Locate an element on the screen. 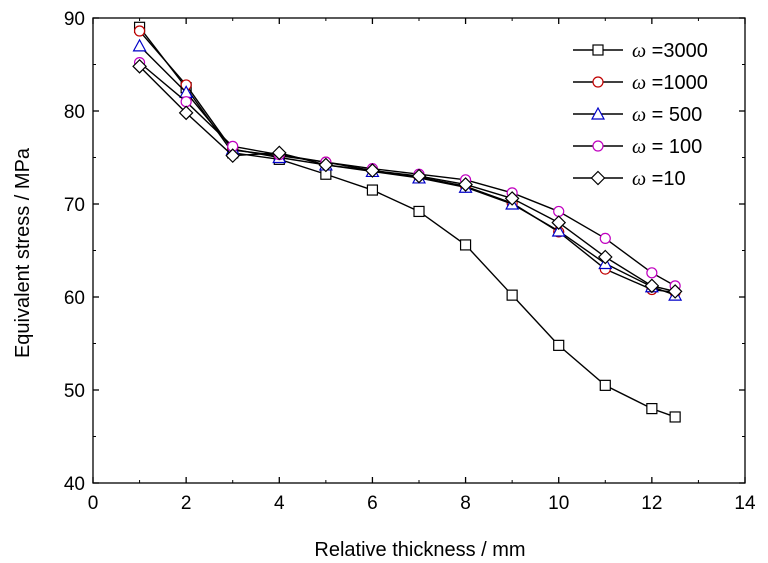 This screenshot has height=563, width=768. x-tick-label: 8 is located at coordinates (465, 503).